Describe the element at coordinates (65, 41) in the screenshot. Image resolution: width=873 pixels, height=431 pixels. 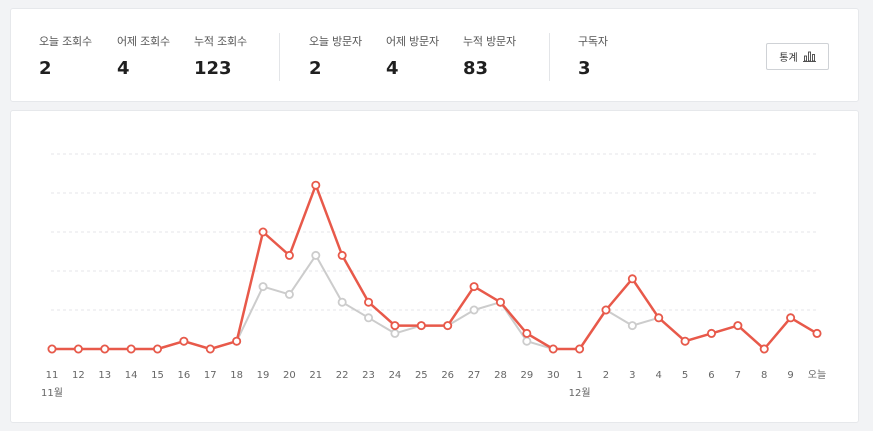
I see `today-views-label: 오늘 조회수` at that location.